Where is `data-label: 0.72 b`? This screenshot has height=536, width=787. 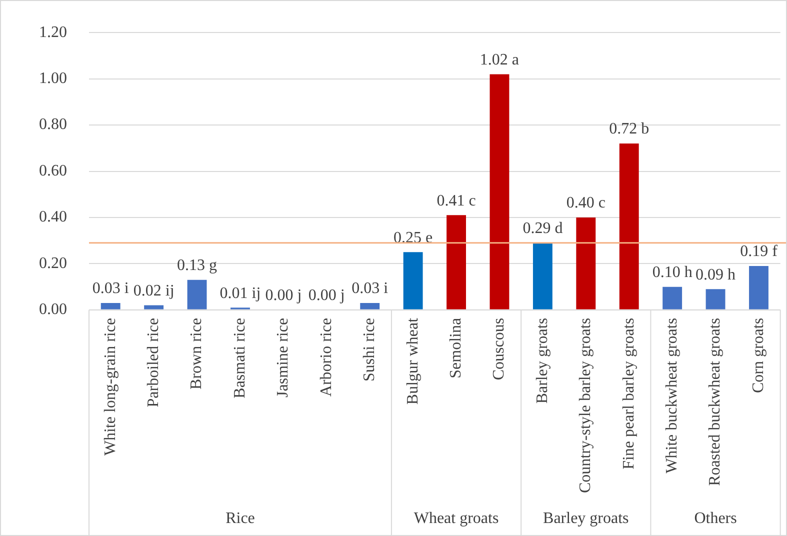 data-label: 0.72 b is located at coordinates (629, 129).